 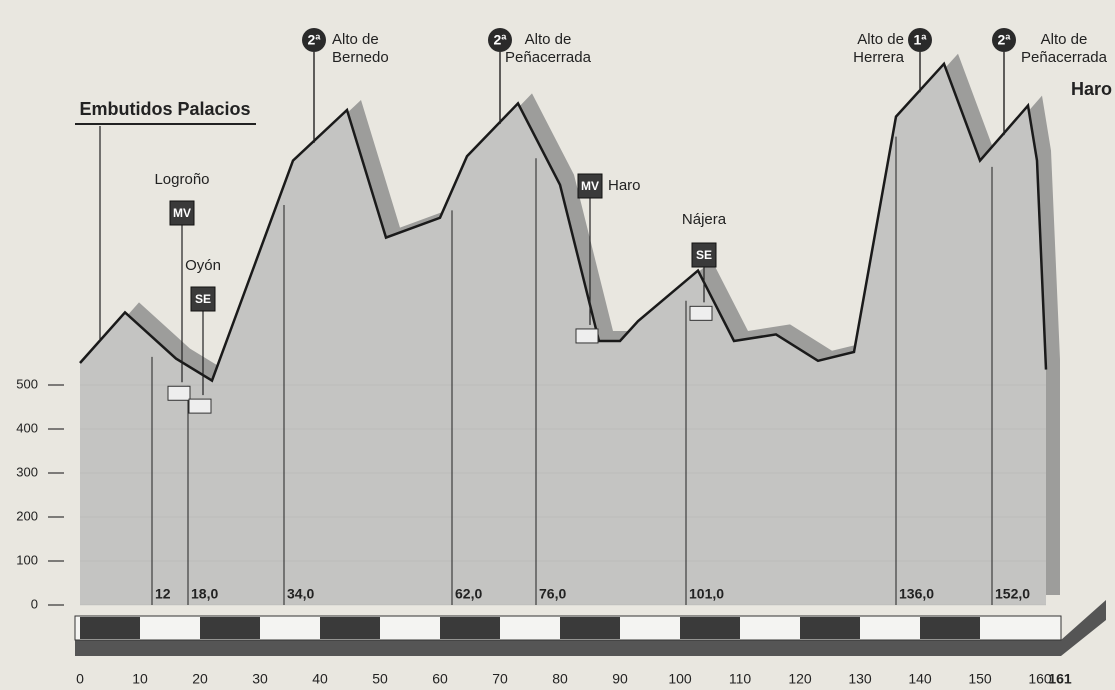 I want to click on y-tick-label: 400, so click(x=27, y=427).